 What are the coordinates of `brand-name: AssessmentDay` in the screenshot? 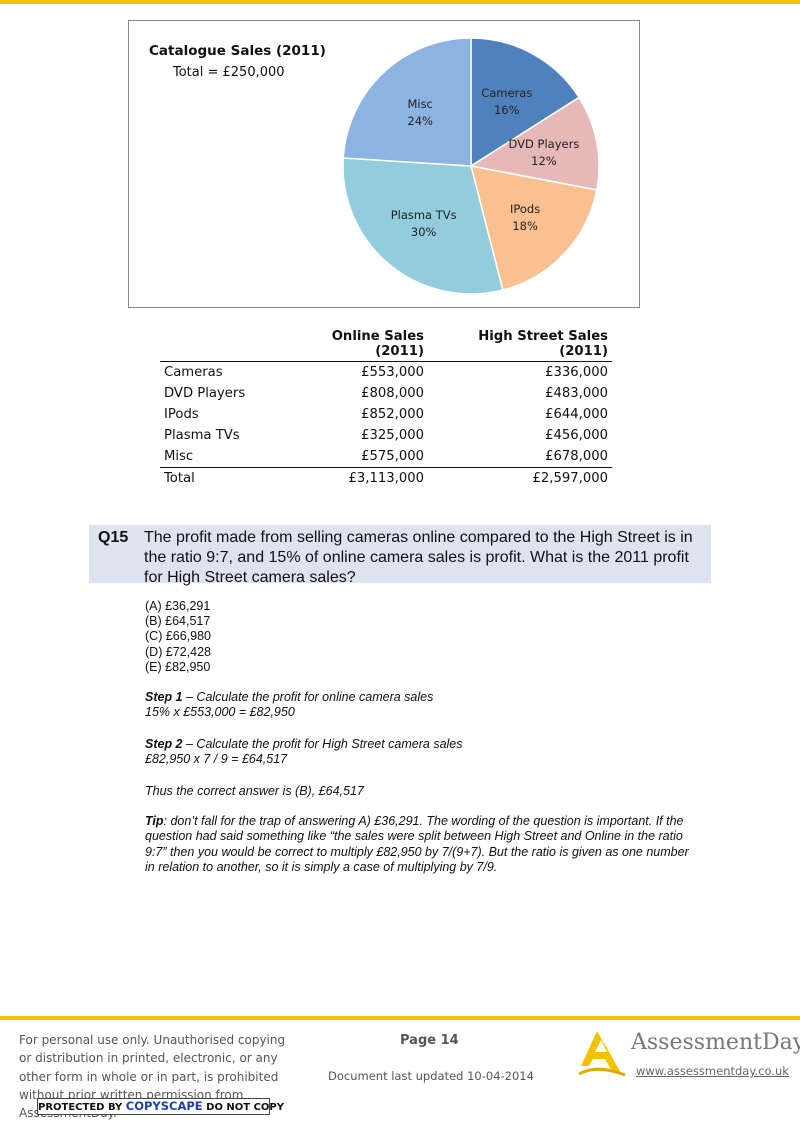 It's located at (715, 1042).